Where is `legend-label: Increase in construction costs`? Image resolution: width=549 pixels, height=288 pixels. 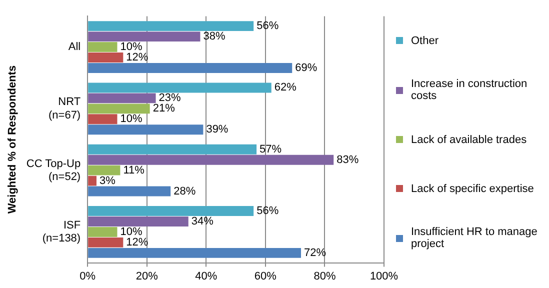 legend-label: Increase in construction costs is located at coordinates (469, 90).